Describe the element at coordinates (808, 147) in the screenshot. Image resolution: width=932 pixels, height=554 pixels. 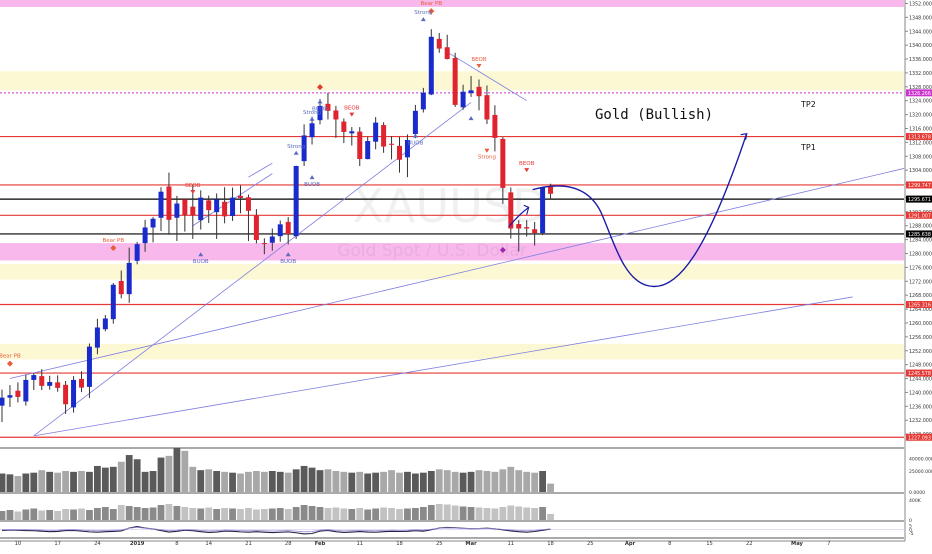
I see `tp1-label: TP1` at that location.